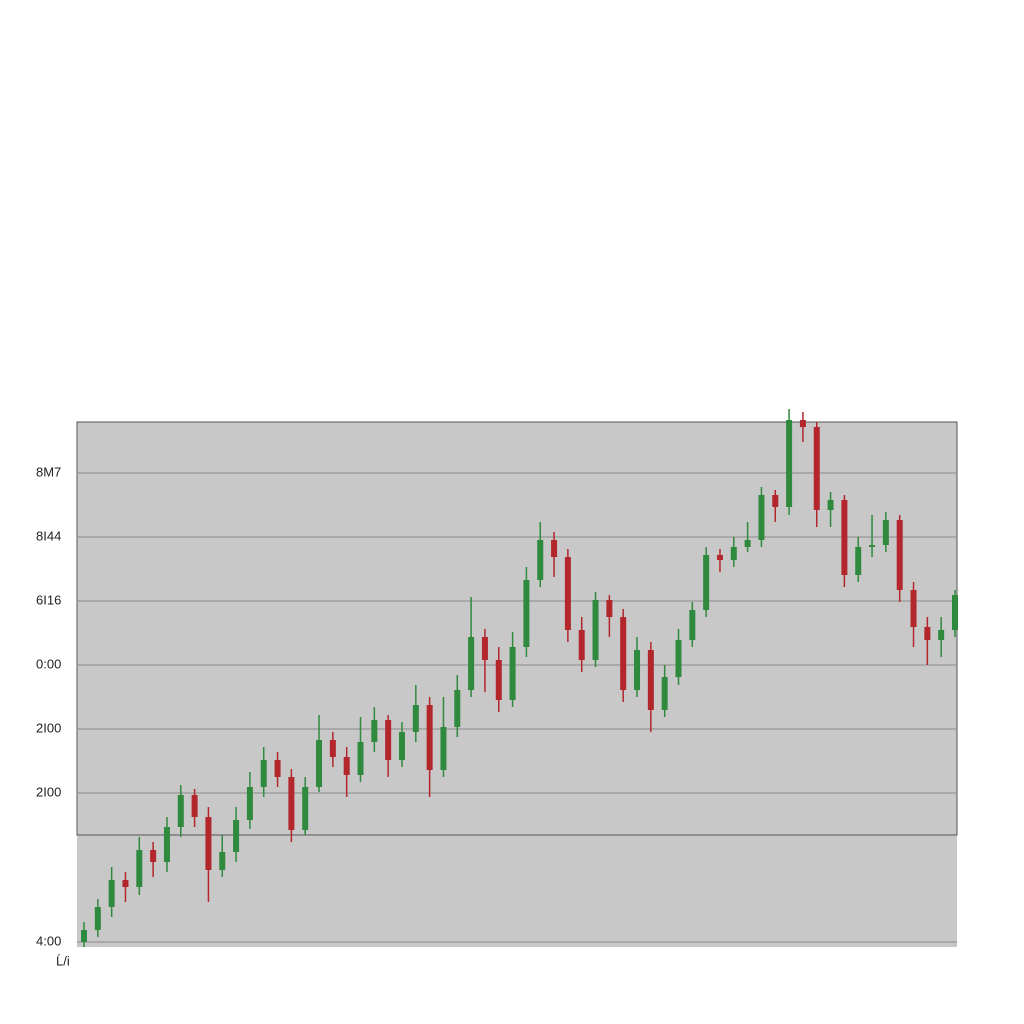 Image resolution: width=1024 pixels, height=1024 pixels. Describe the element at coordinates (48, 535) in the screenshot. I see `y-tick-label: 8I44` at that location.